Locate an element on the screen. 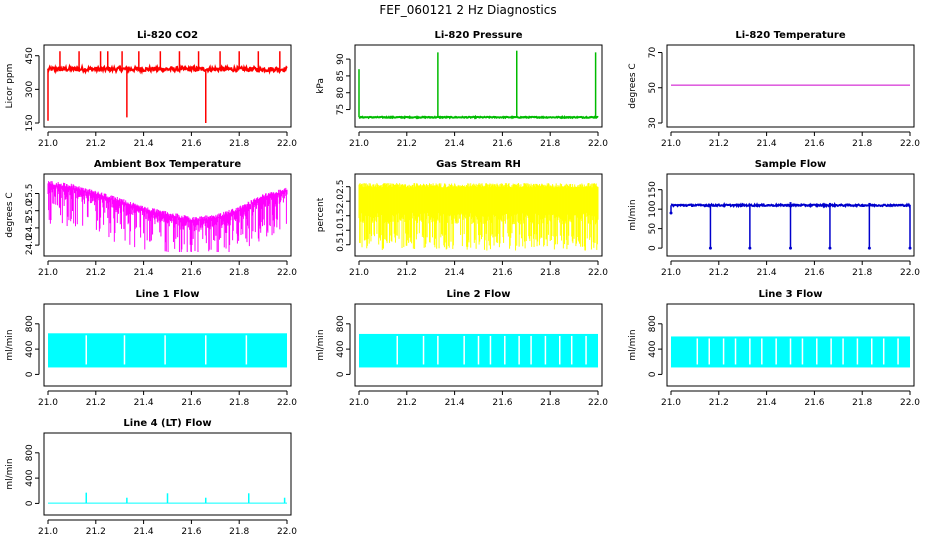 This screenshot has width=936, height=540. y-axis: 0.51.01.52.02.5 is located at coordinates (343, 216).